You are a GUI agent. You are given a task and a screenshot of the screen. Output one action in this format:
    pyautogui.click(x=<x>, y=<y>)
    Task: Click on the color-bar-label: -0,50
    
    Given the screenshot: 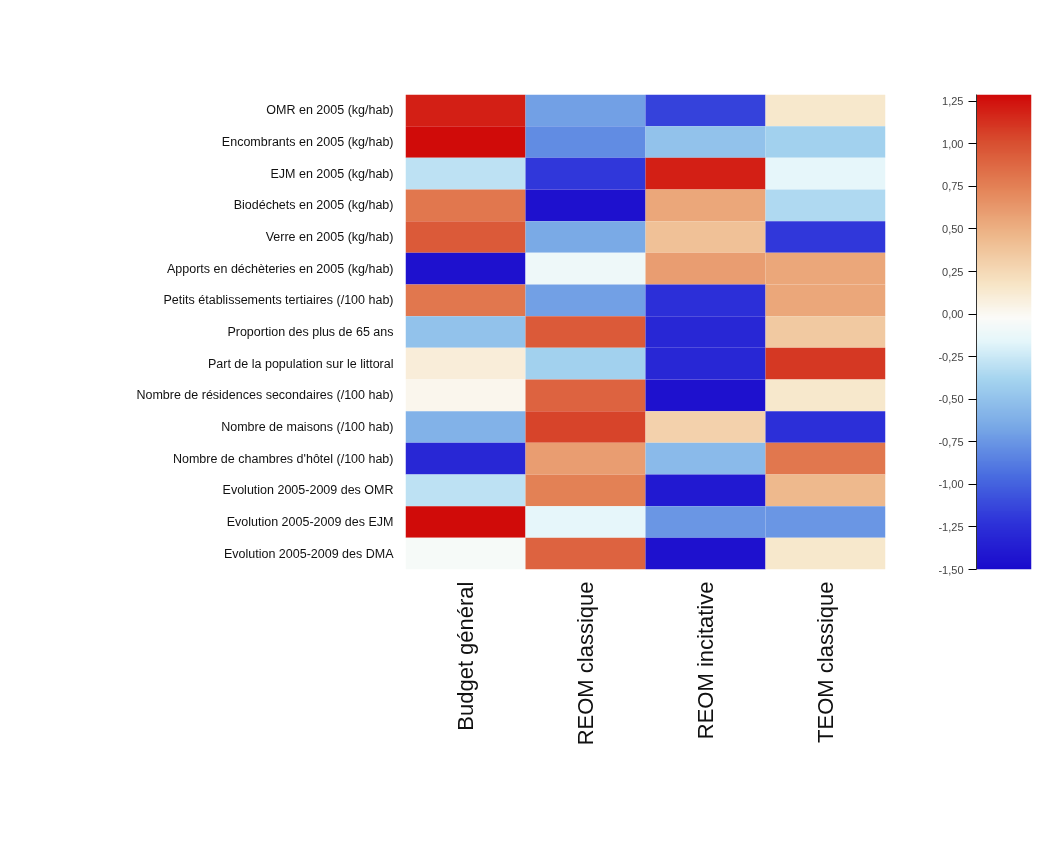 What is the action you would take?
    pyautogui.click(x=951, y=399)
    